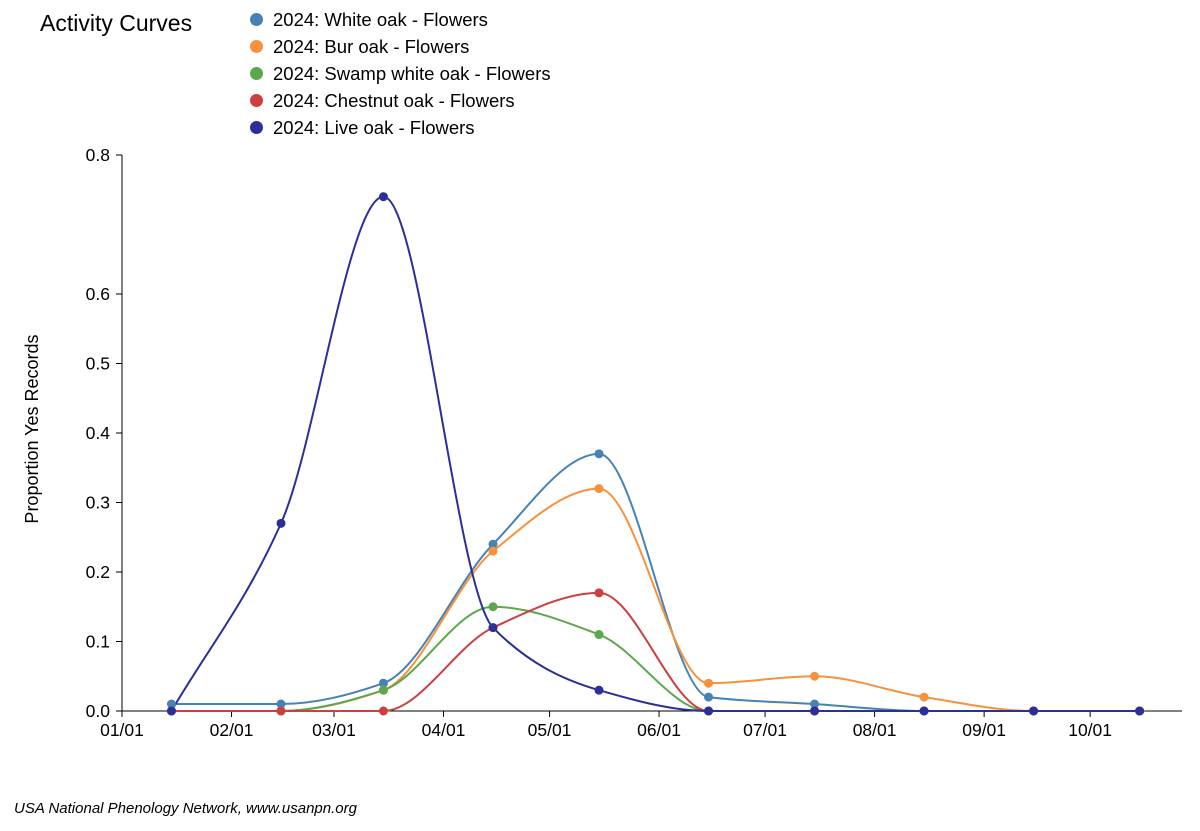 The height and width of the screenshot is (831, 1200). Describe the element at coordinates (98, 294) in the screenshot. I see `y-tick-label: 0.6` at that location.